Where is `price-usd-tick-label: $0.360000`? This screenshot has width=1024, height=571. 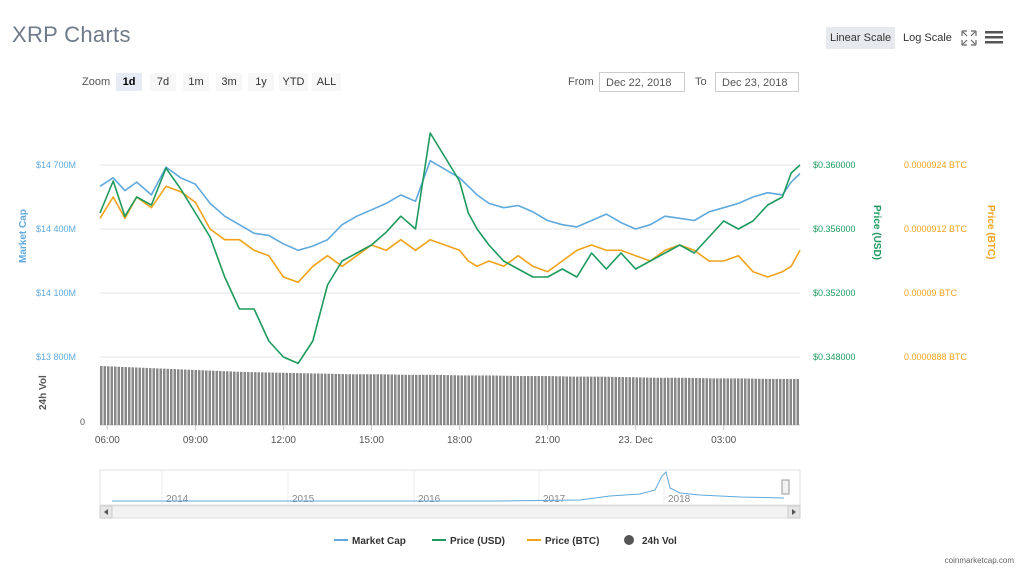
price-usd-tick-label: $0.360000 is located at coordinates (834, 165).